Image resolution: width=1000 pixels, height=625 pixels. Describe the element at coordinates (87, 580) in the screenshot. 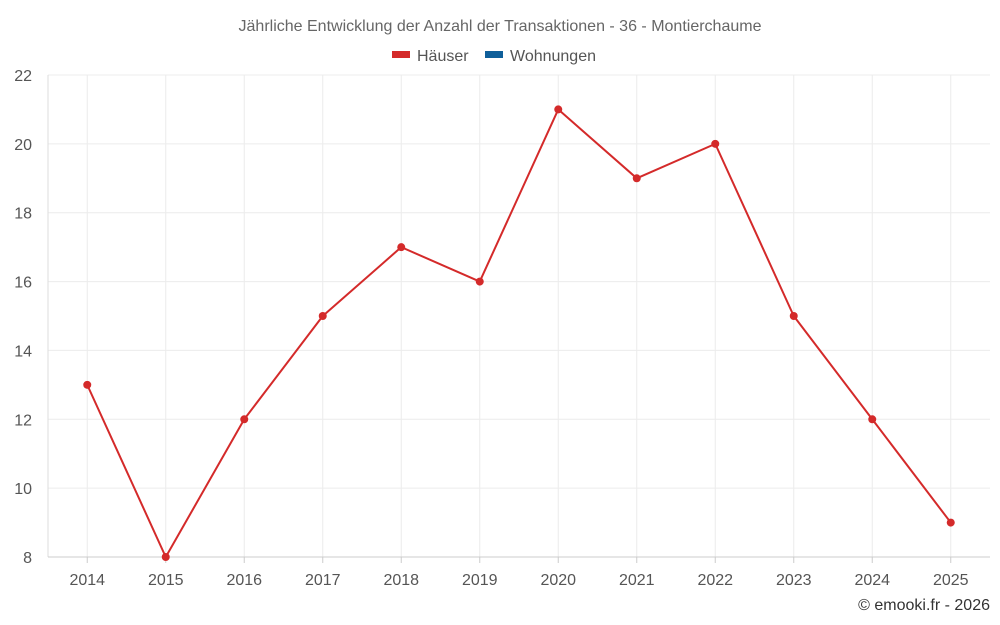

I see `x-tick-label: 2014` at that location.